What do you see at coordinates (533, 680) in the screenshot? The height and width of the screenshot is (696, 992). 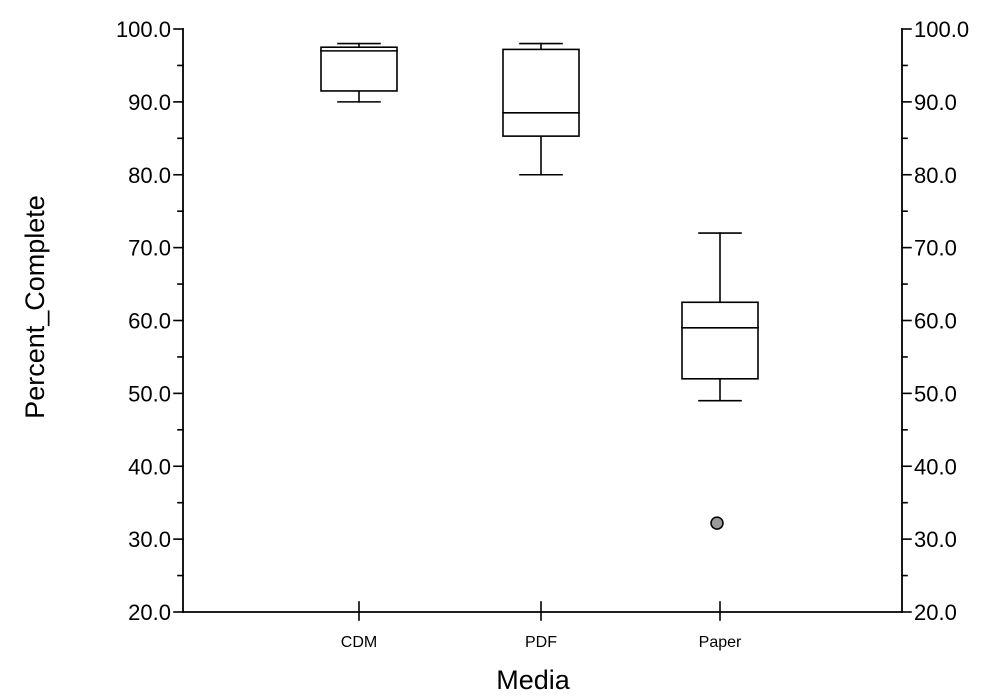 I see `x-axis-title: Media` at bounding box center [533, 680].